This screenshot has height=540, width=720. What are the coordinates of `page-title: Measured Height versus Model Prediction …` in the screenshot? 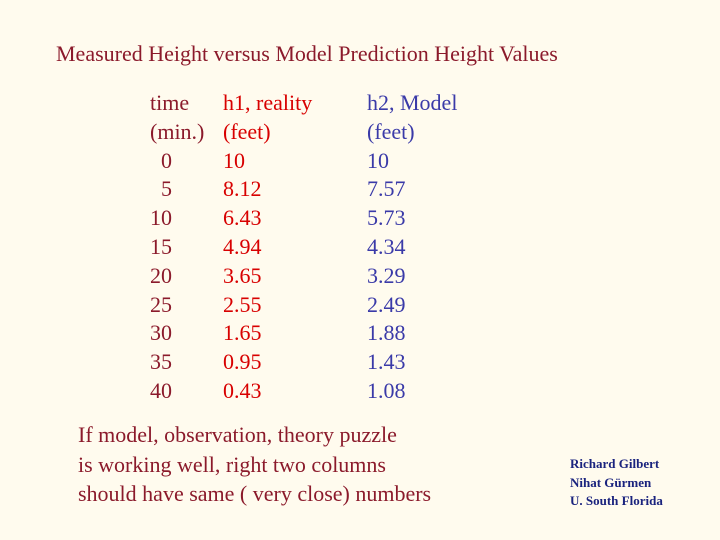 It's located at (307, 53).